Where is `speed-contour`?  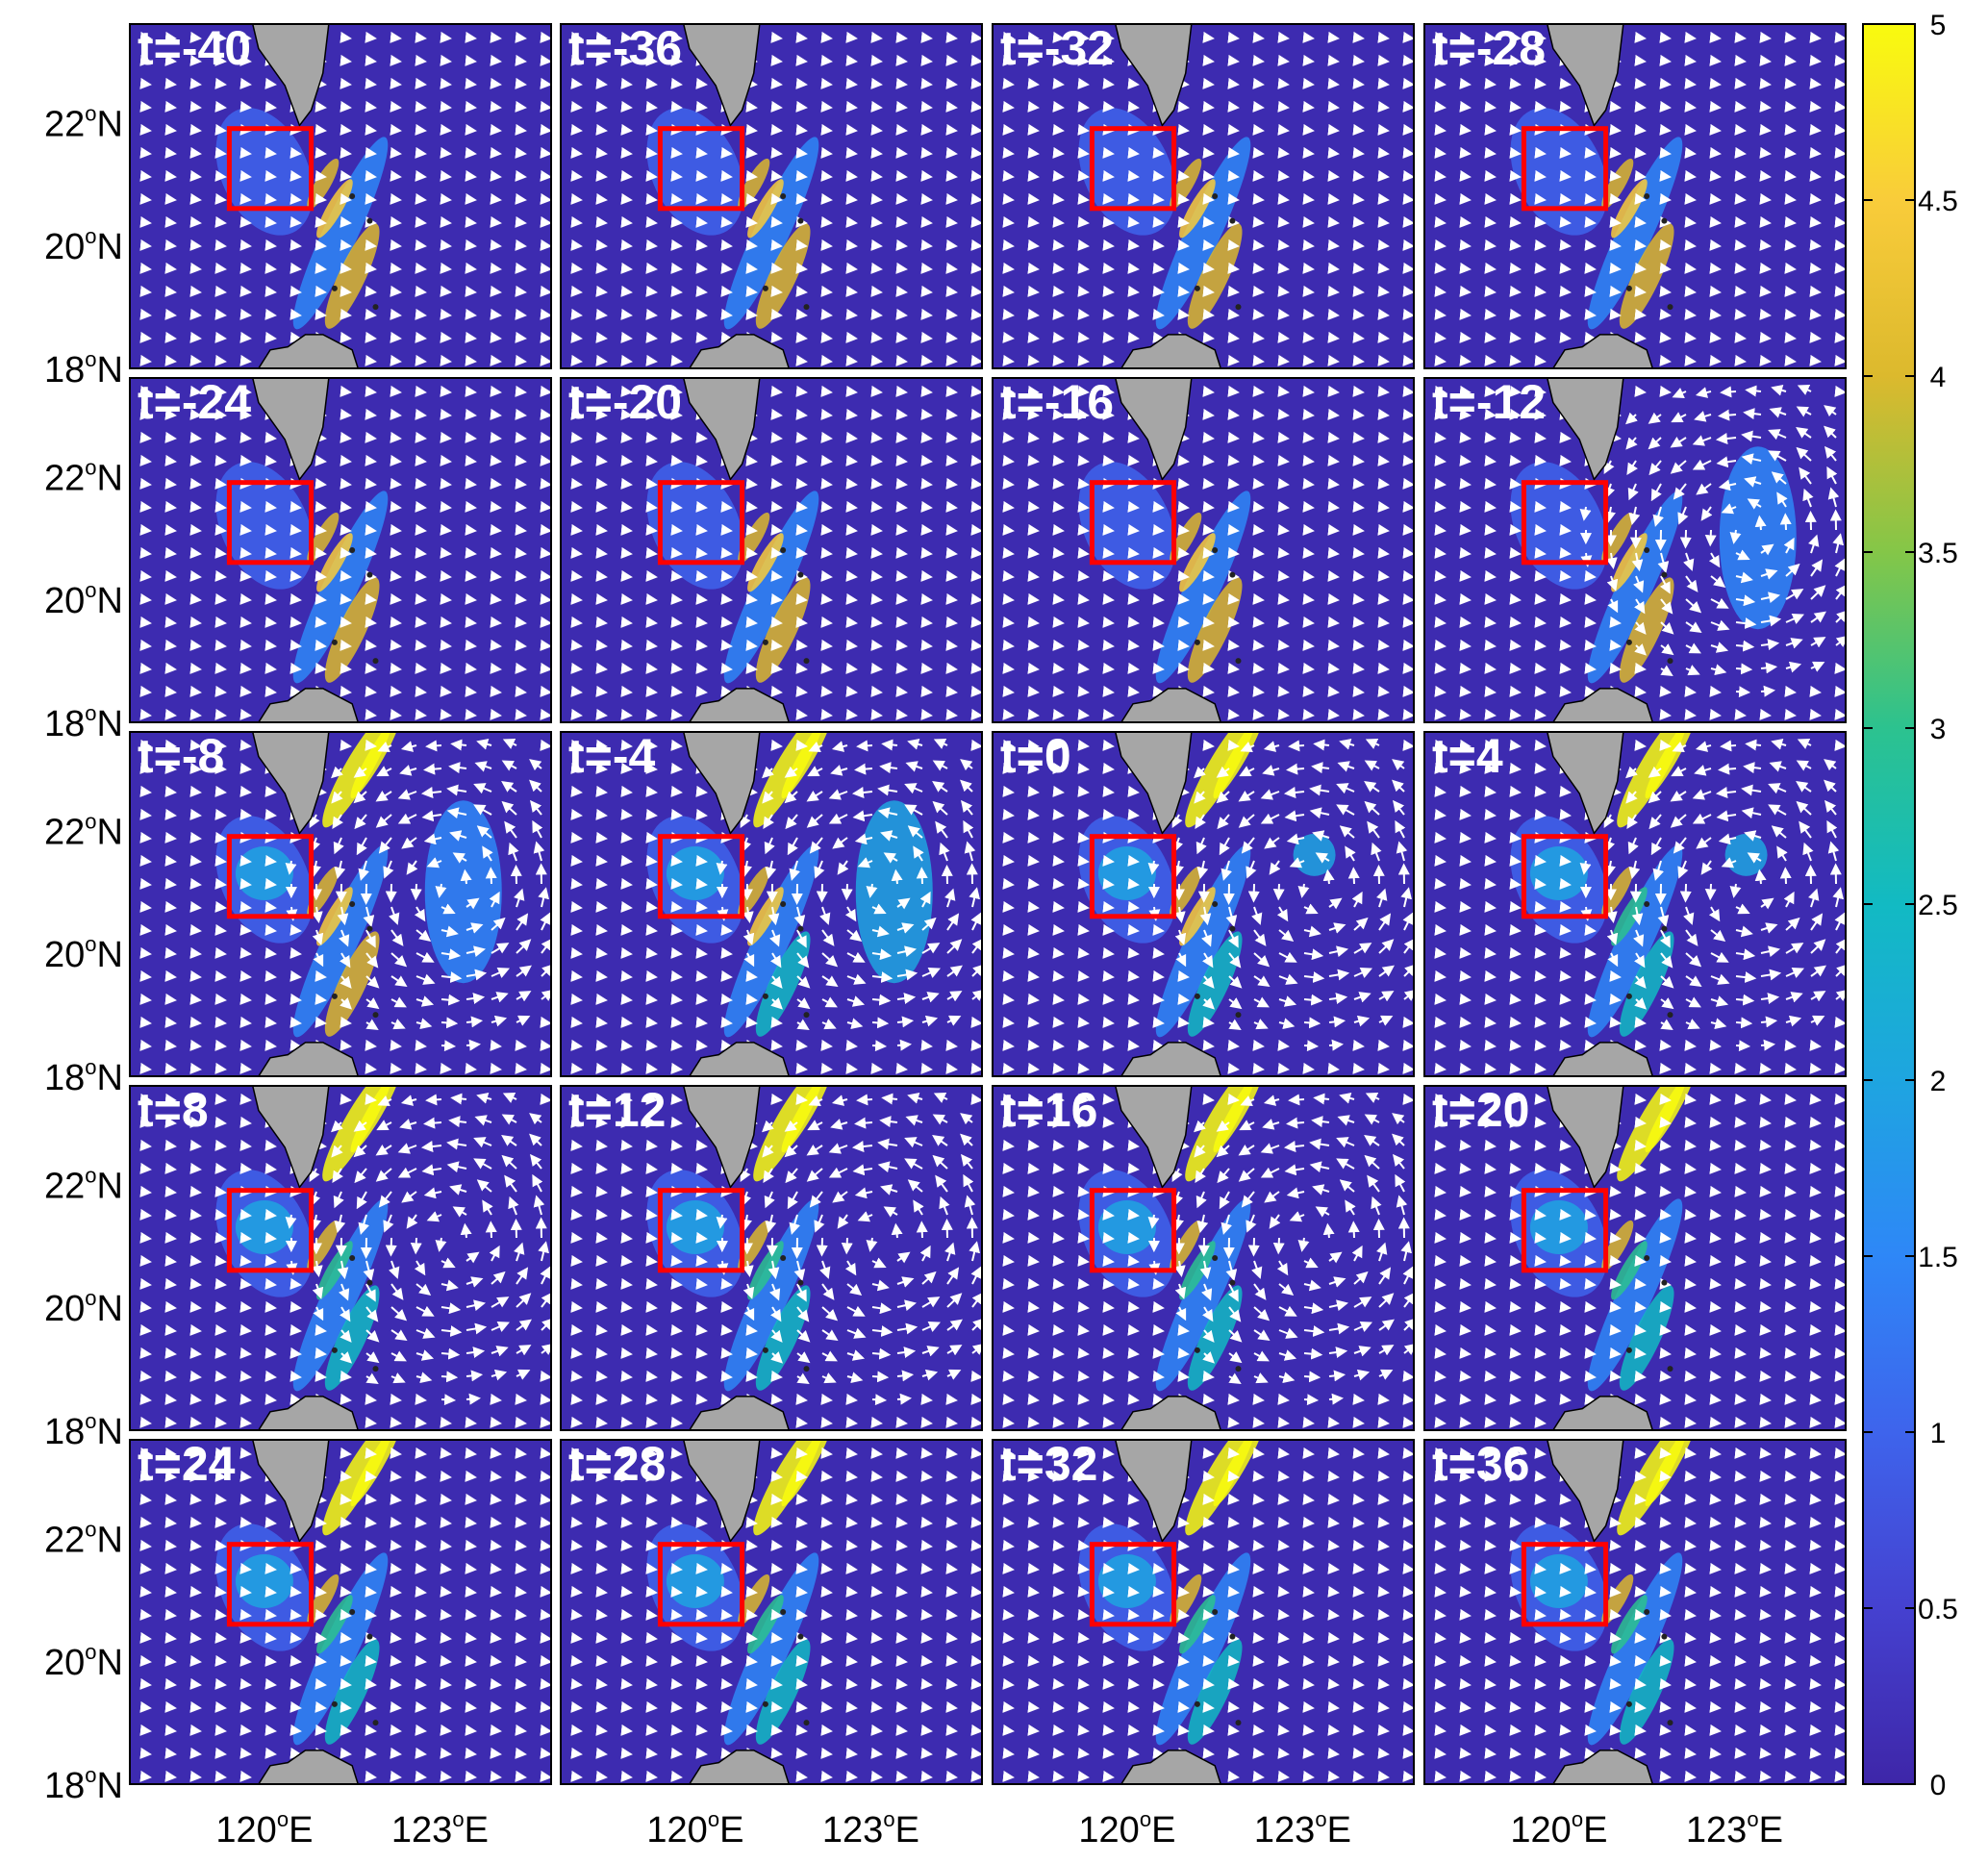
speed-contour is located at coordinates (1558, 1227).